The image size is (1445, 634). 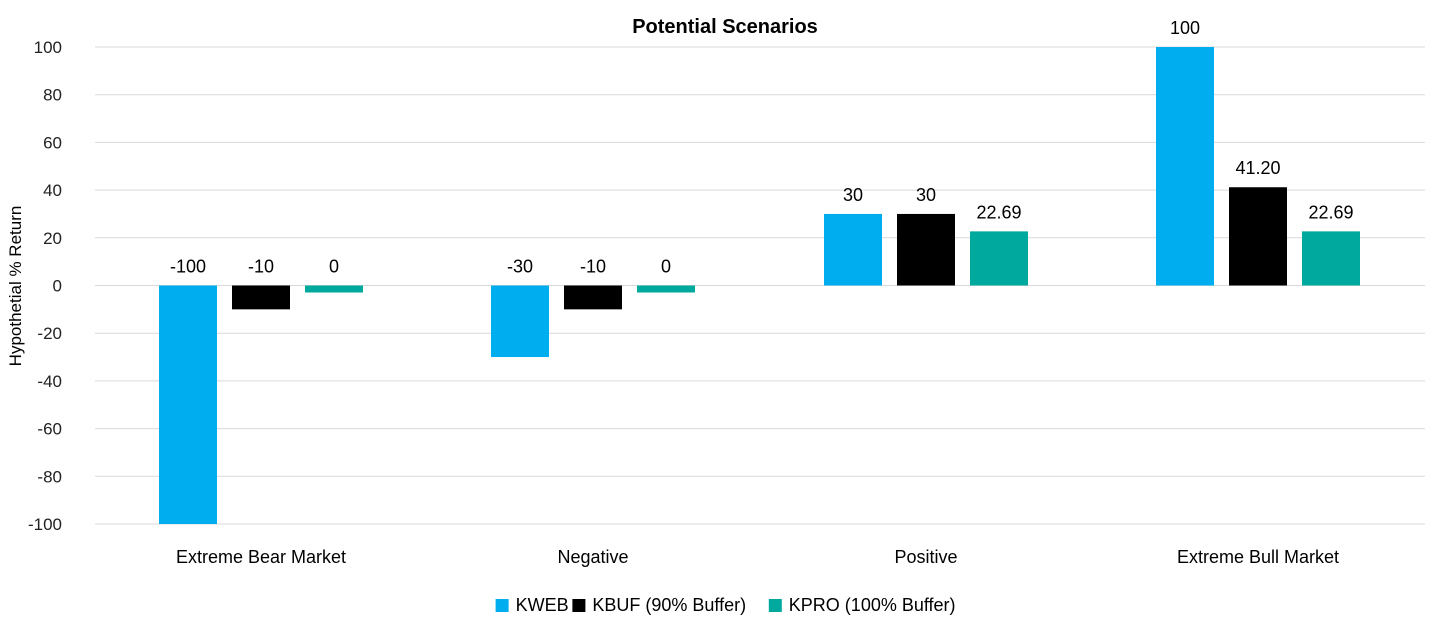 What do you see at coordinates (49, 429) in the screenshot?
I see `y-tick-label: -60` at bounding box center [49, 429].